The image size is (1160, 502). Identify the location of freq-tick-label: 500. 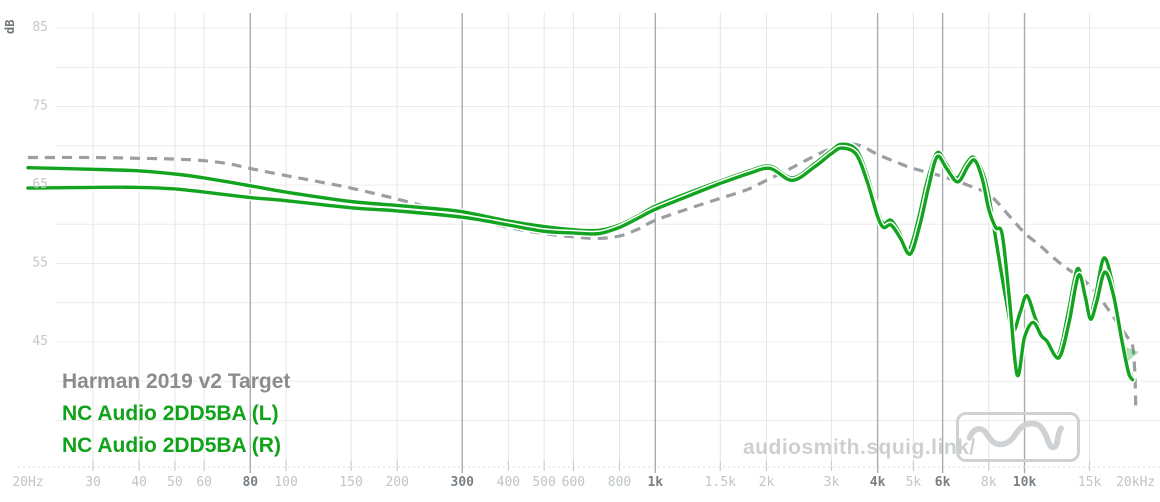
(543, 482).